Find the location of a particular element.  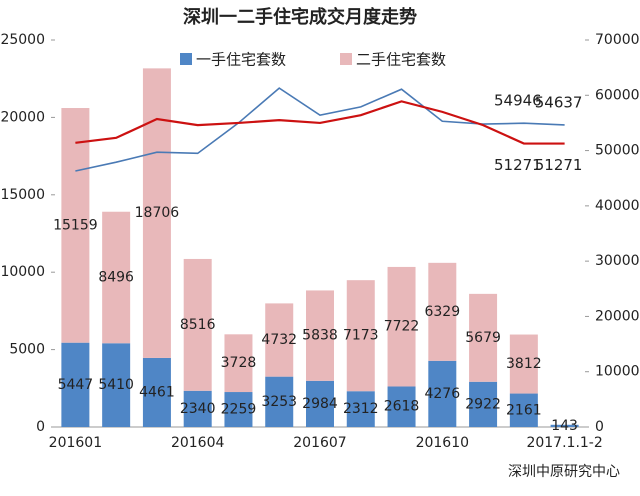

legend-label: 二手住宅套数 is located at coordinates (401, 60).